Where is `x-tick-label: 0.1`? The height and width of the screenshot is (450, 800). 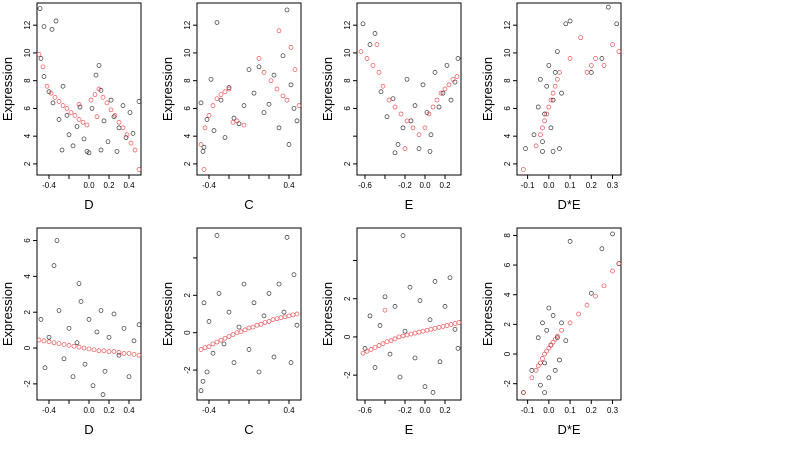 x-tick-label: 0.1 is located at coordinates (570, 410).